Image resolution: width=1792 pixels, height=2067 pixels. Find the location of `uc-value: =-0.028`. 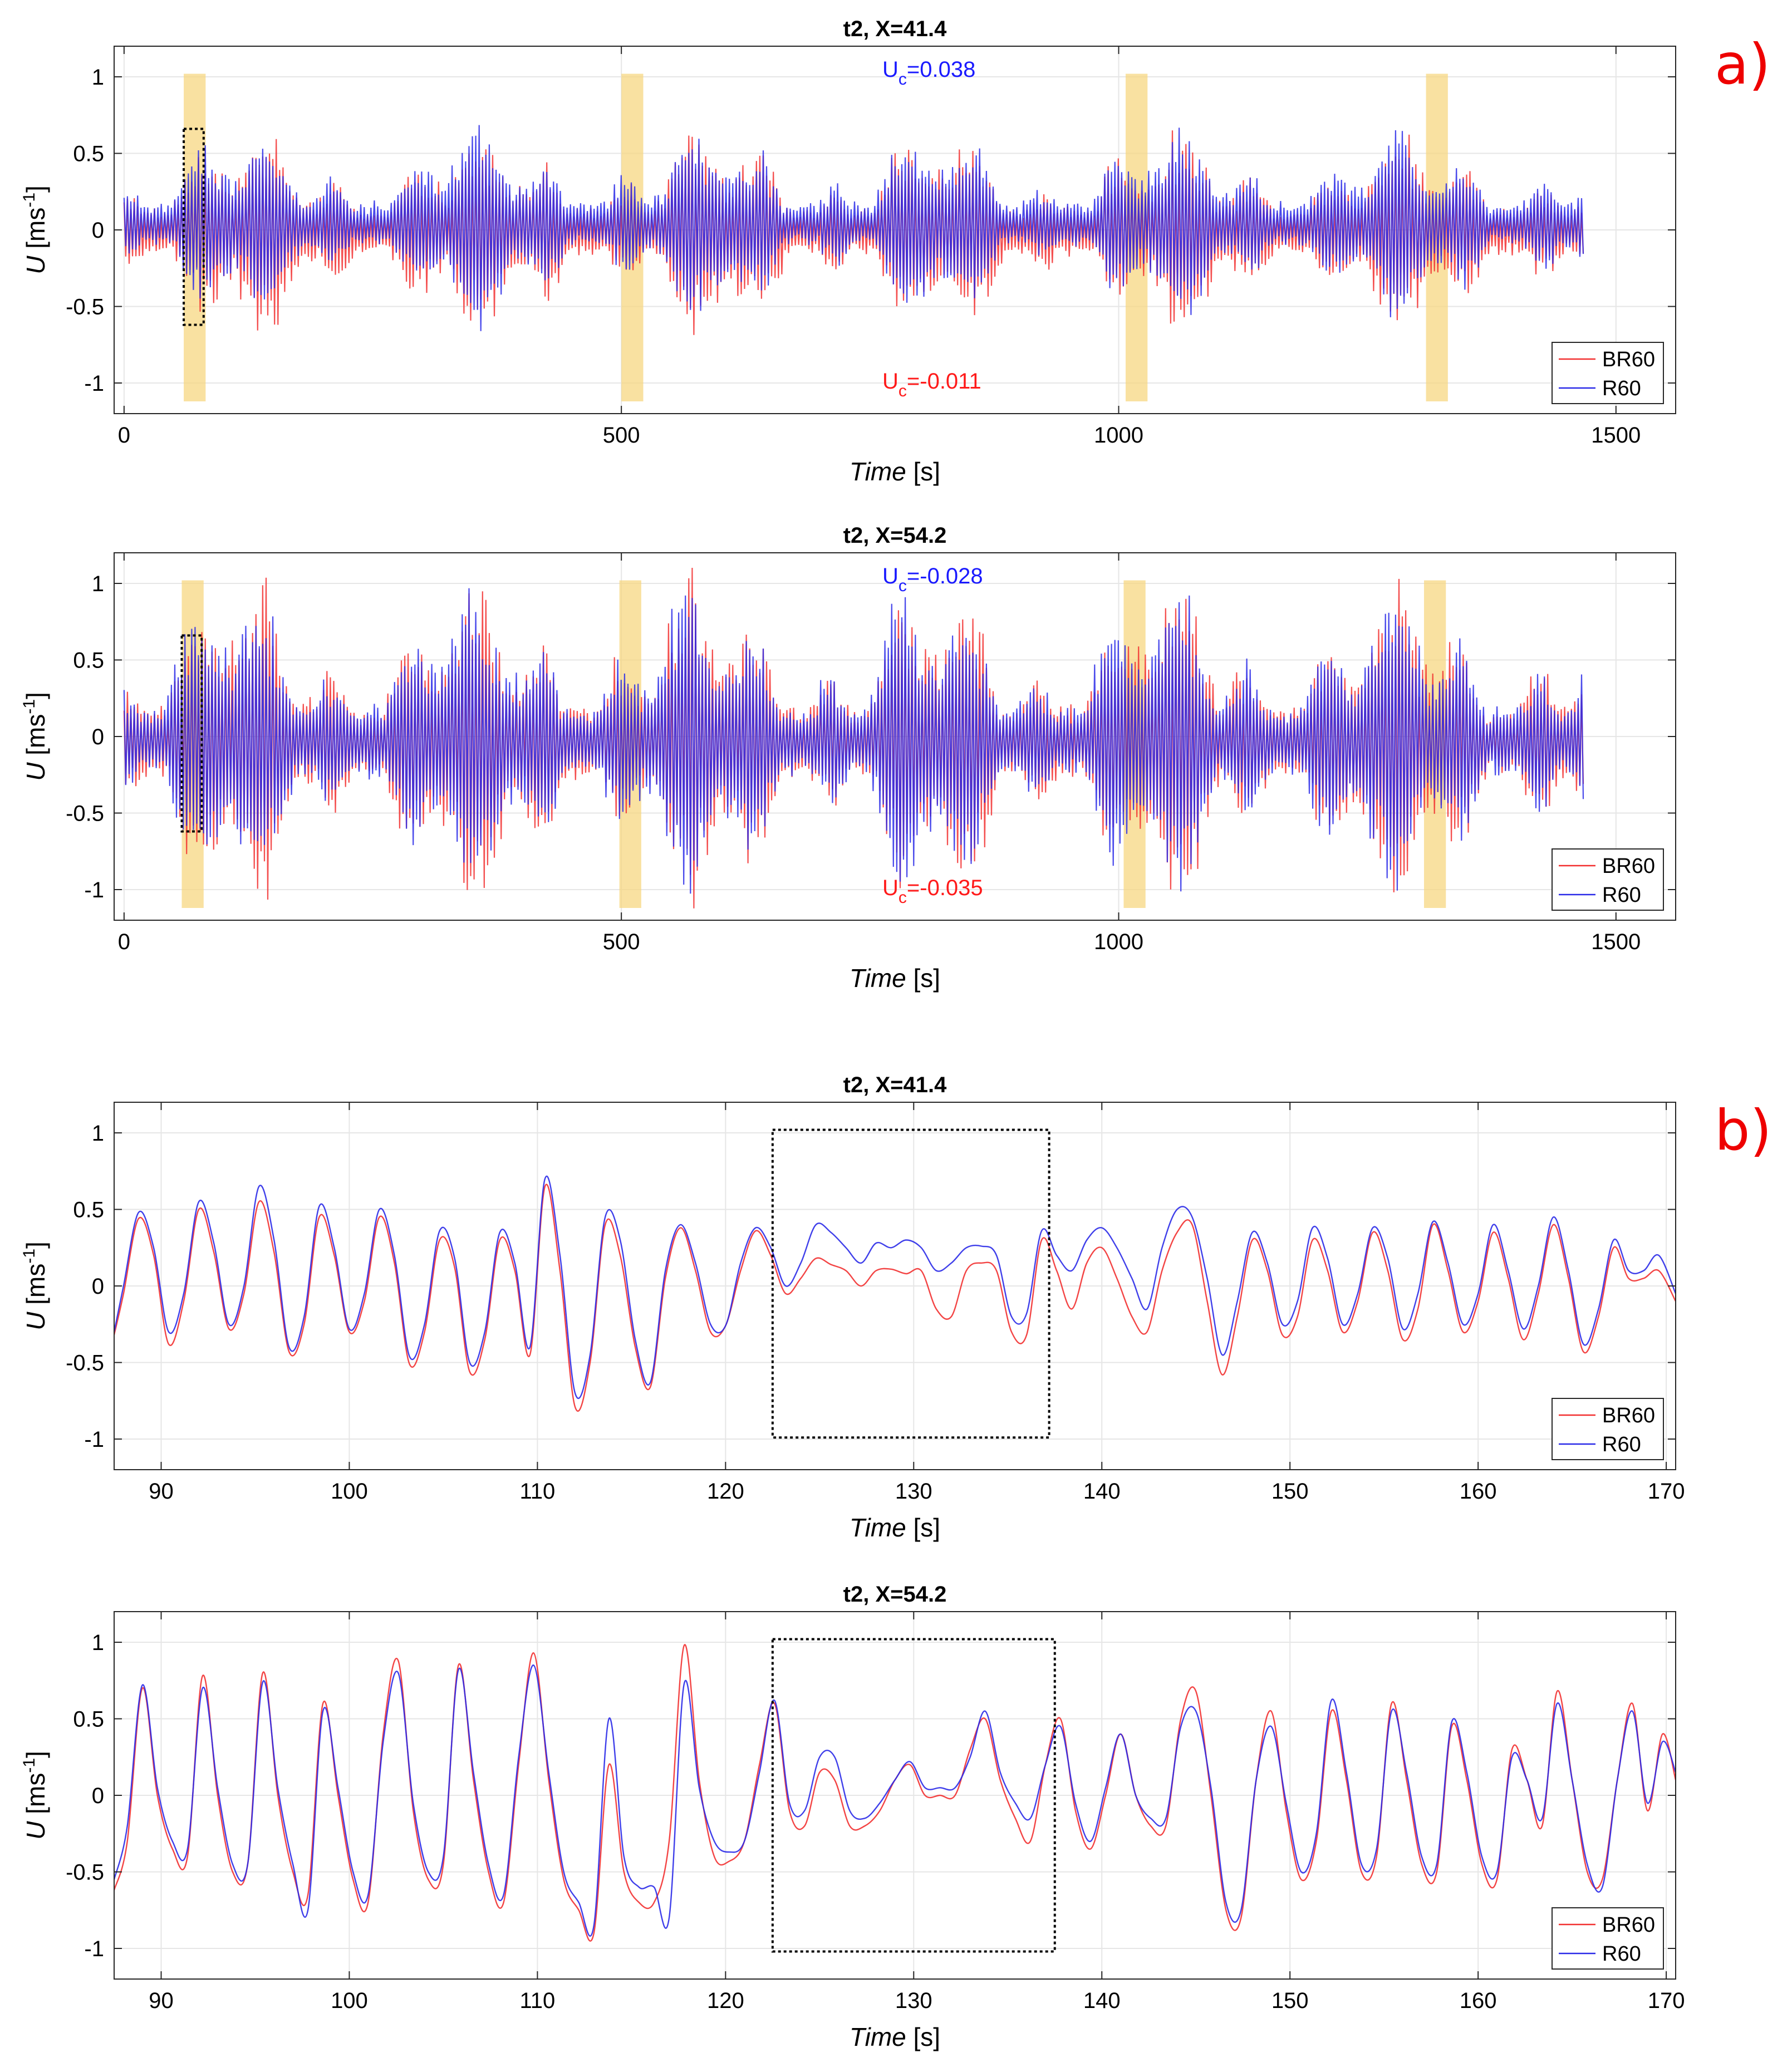

uc-value: =-0.028 is located at coordinates (945, 576).